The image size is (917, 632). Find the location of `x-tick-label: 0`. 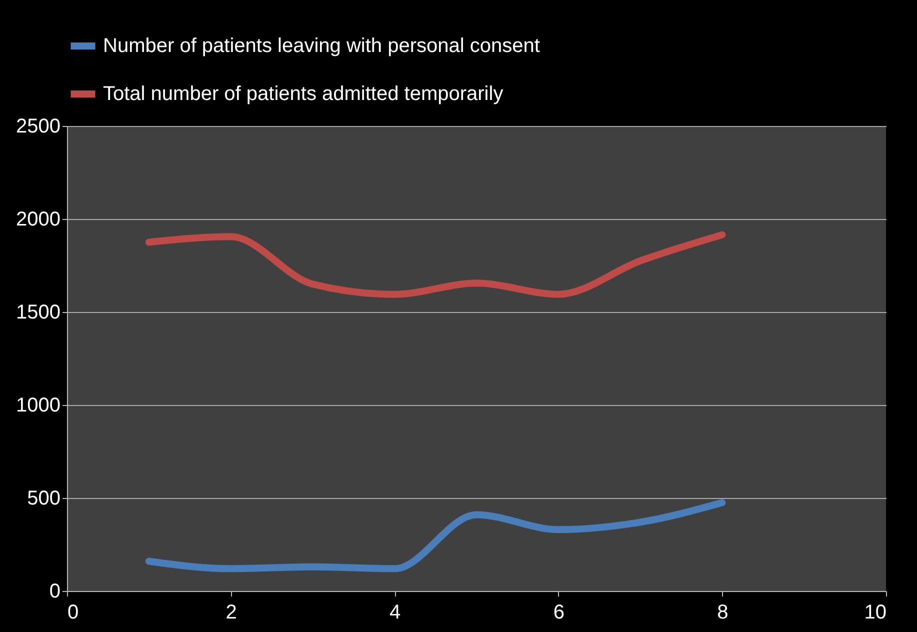

x-tick-label: 0 is located at coordinates (73, 613).